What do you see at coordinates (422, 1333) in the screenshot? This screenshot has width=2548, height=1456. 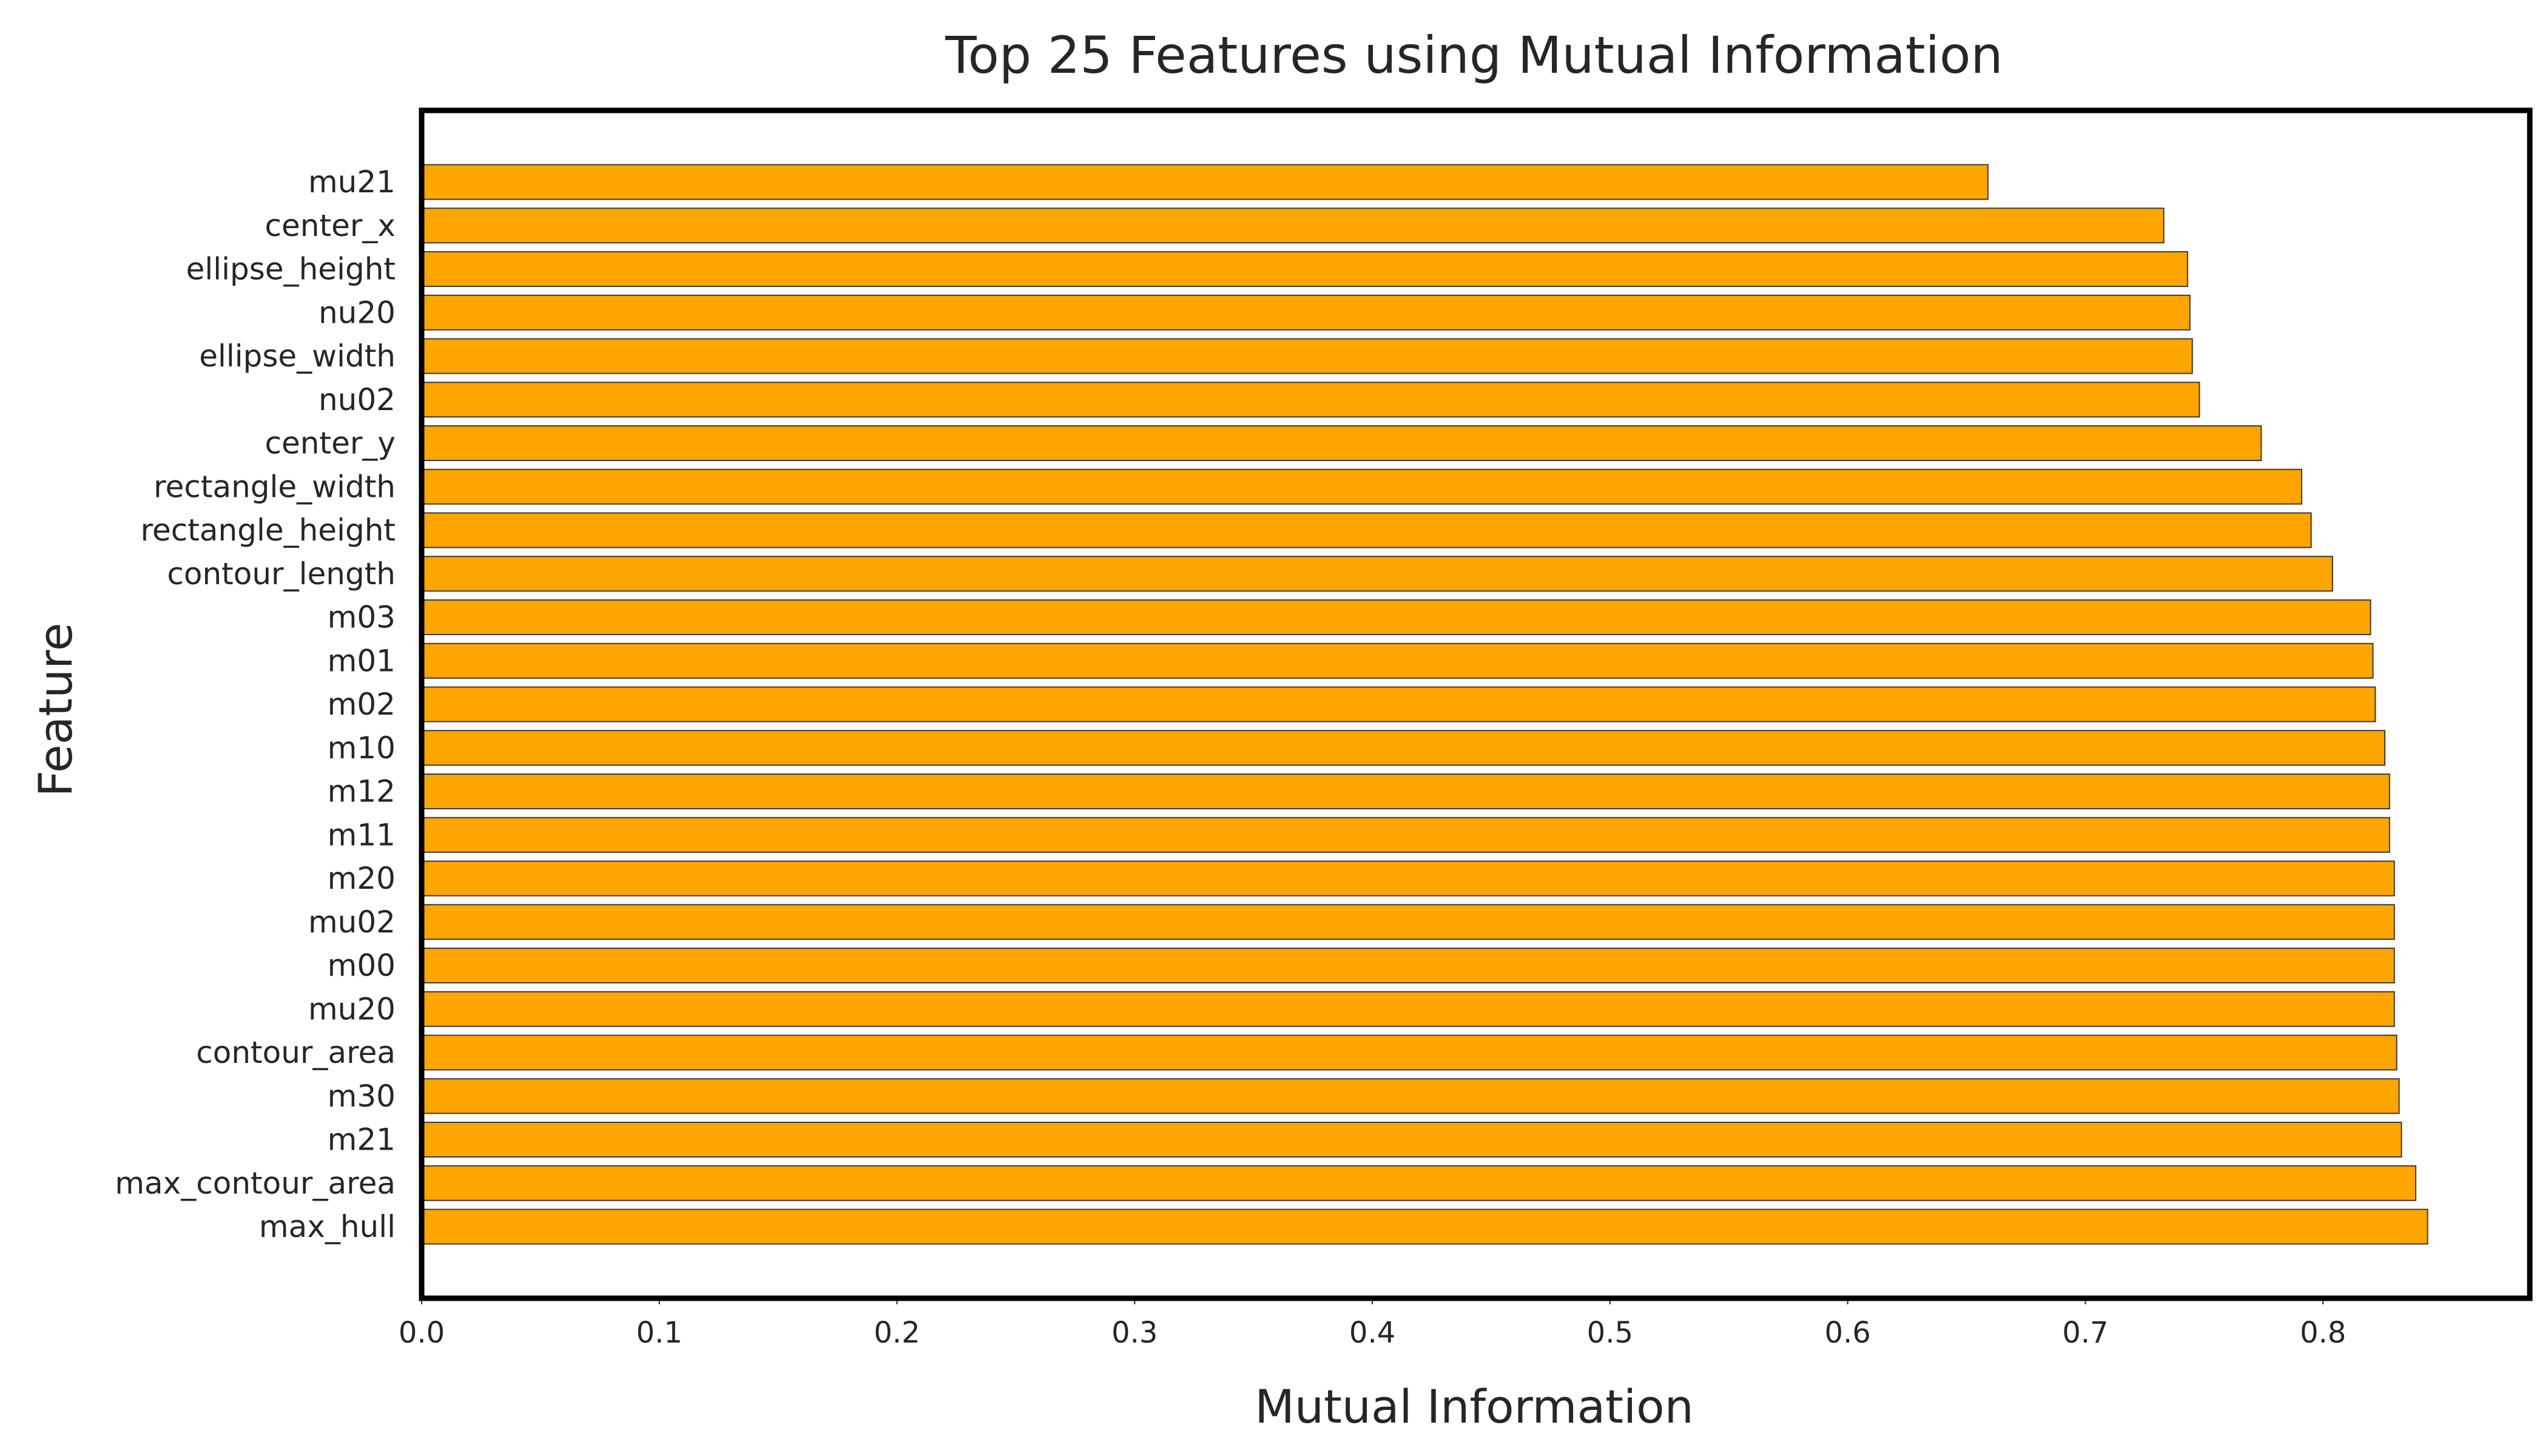 I see `x-tick-label: 0.0` at bounding box center [422, 1333].